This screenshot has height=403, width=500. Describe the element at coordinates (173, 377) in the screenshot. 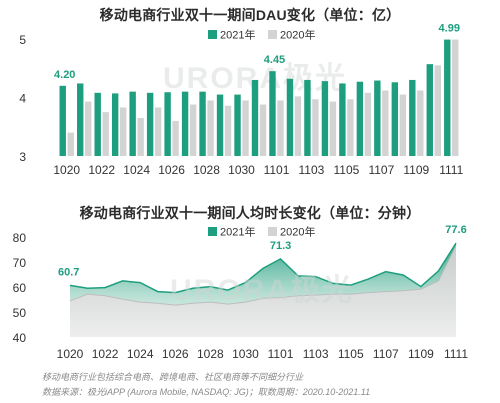

I see `footnote-scope: 移动电商行业包括综合电商、跨境电商、社区电商等不同细分行业` at that location.